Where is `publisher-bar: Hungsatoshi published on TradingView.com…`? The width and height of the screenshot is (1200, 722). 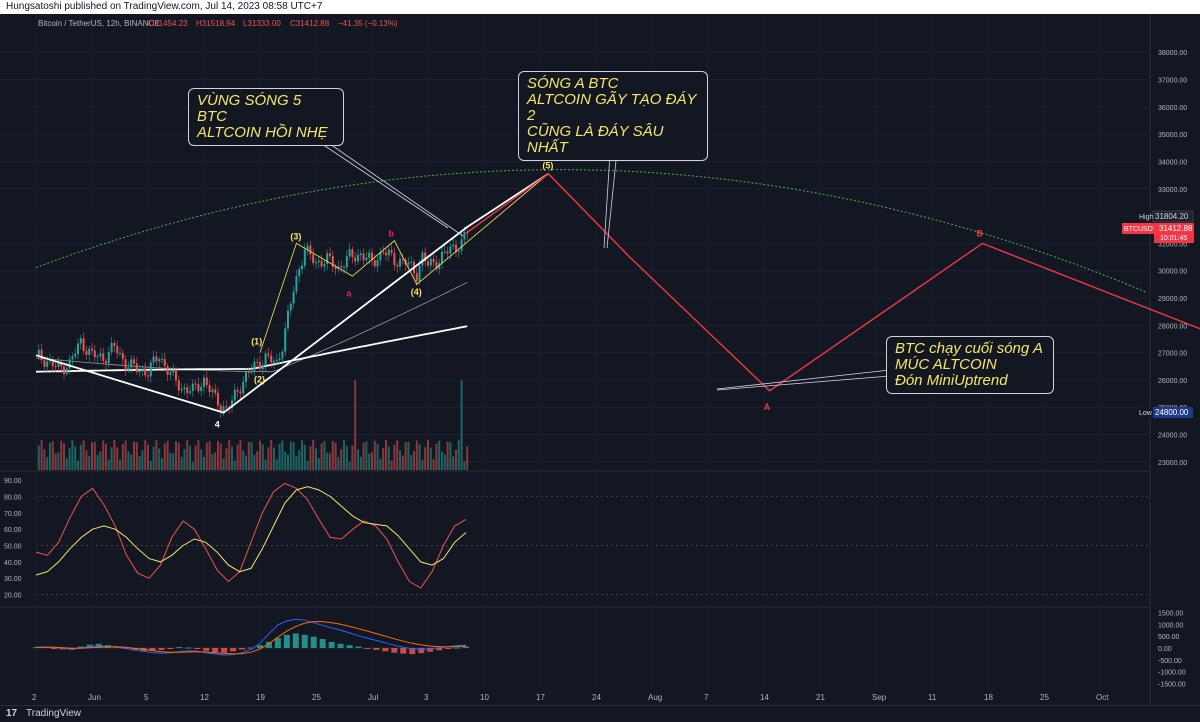
publisher-bar: Hungsatoshi published on TradingView.com… is located at coordinates (600, 7).